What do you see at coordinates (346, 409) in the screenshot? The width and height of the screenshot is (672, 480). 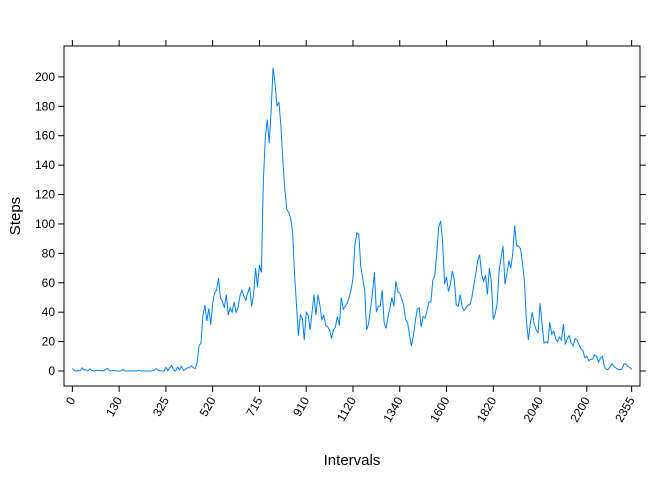 I see `x-tick-label: 1120` at bounding box center [346, 409].